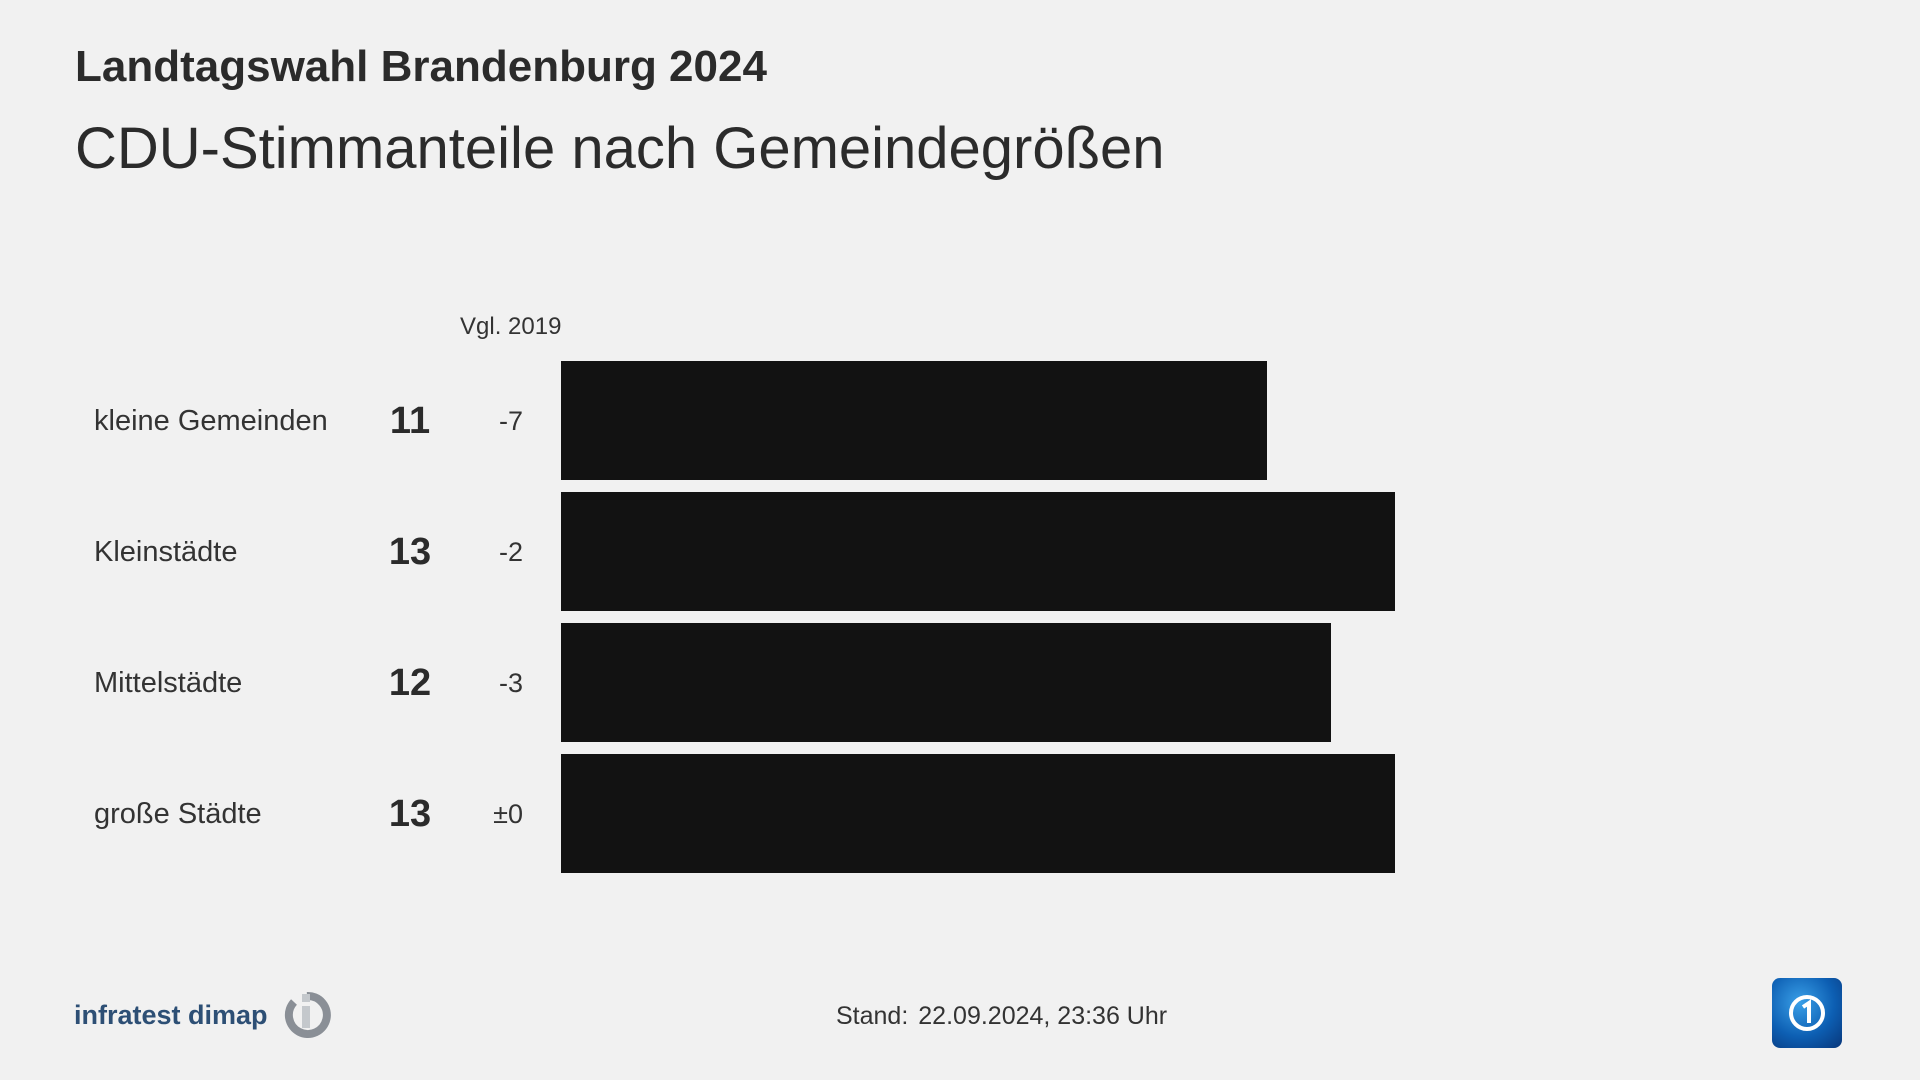 The width and height of the screenshot is (1920, 1080). Describe the element at coordinates (307, 1014) in the screenshot. I see `infratest-dimap-icon` at that location.